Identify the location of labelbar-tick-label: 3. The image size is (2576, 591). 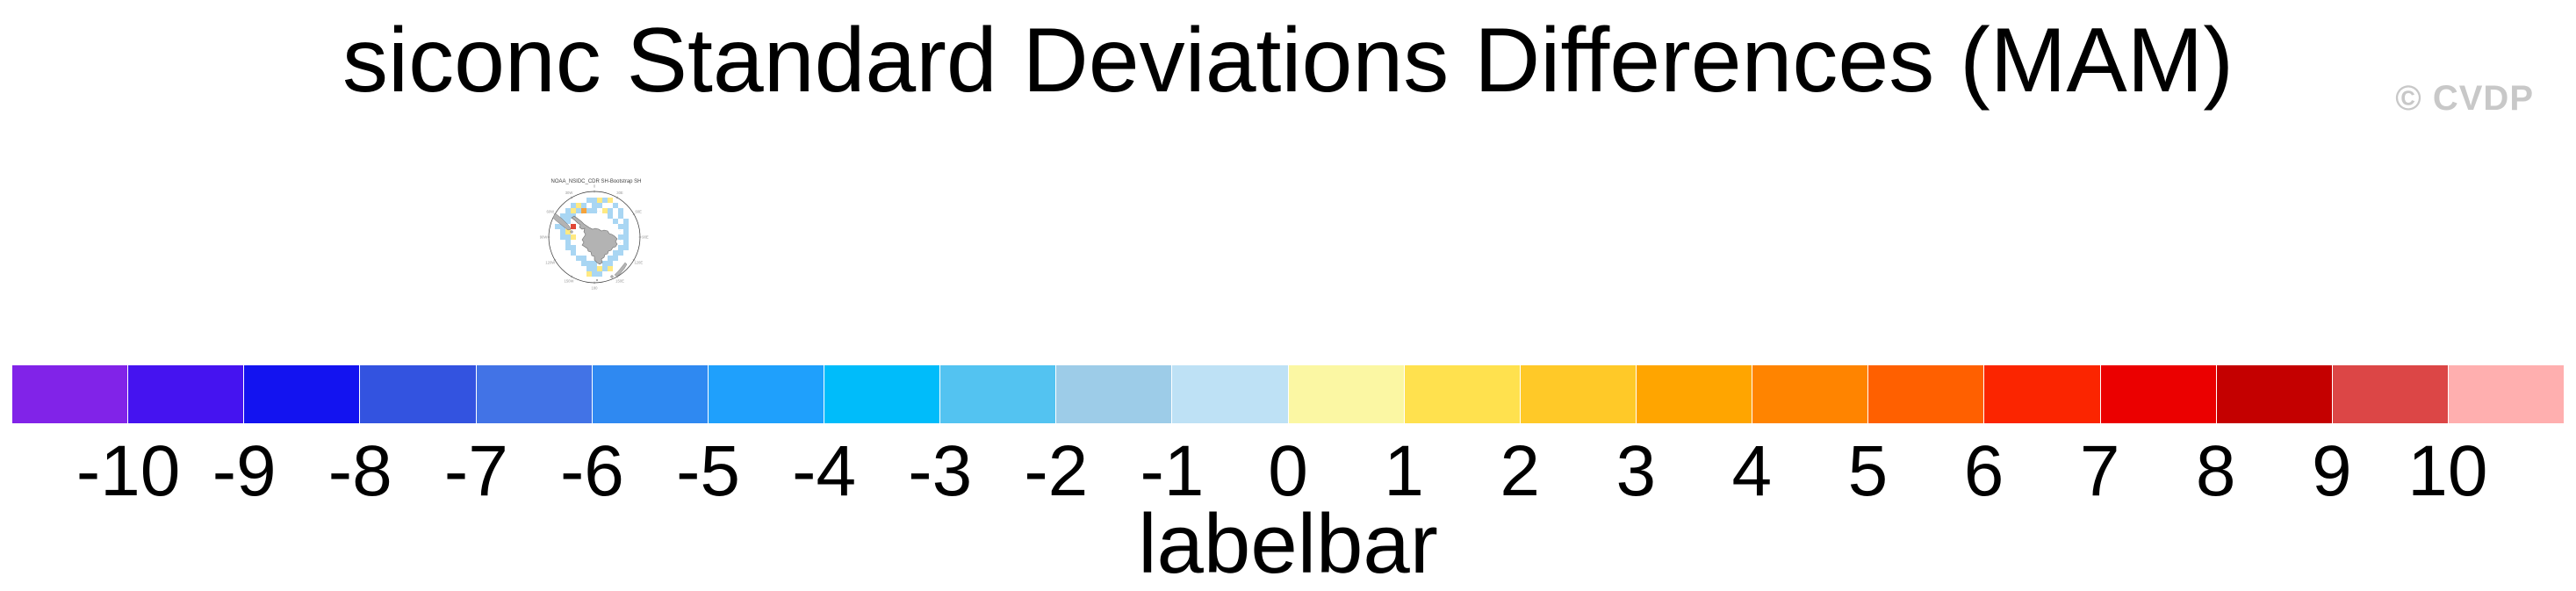
(1636, 471).